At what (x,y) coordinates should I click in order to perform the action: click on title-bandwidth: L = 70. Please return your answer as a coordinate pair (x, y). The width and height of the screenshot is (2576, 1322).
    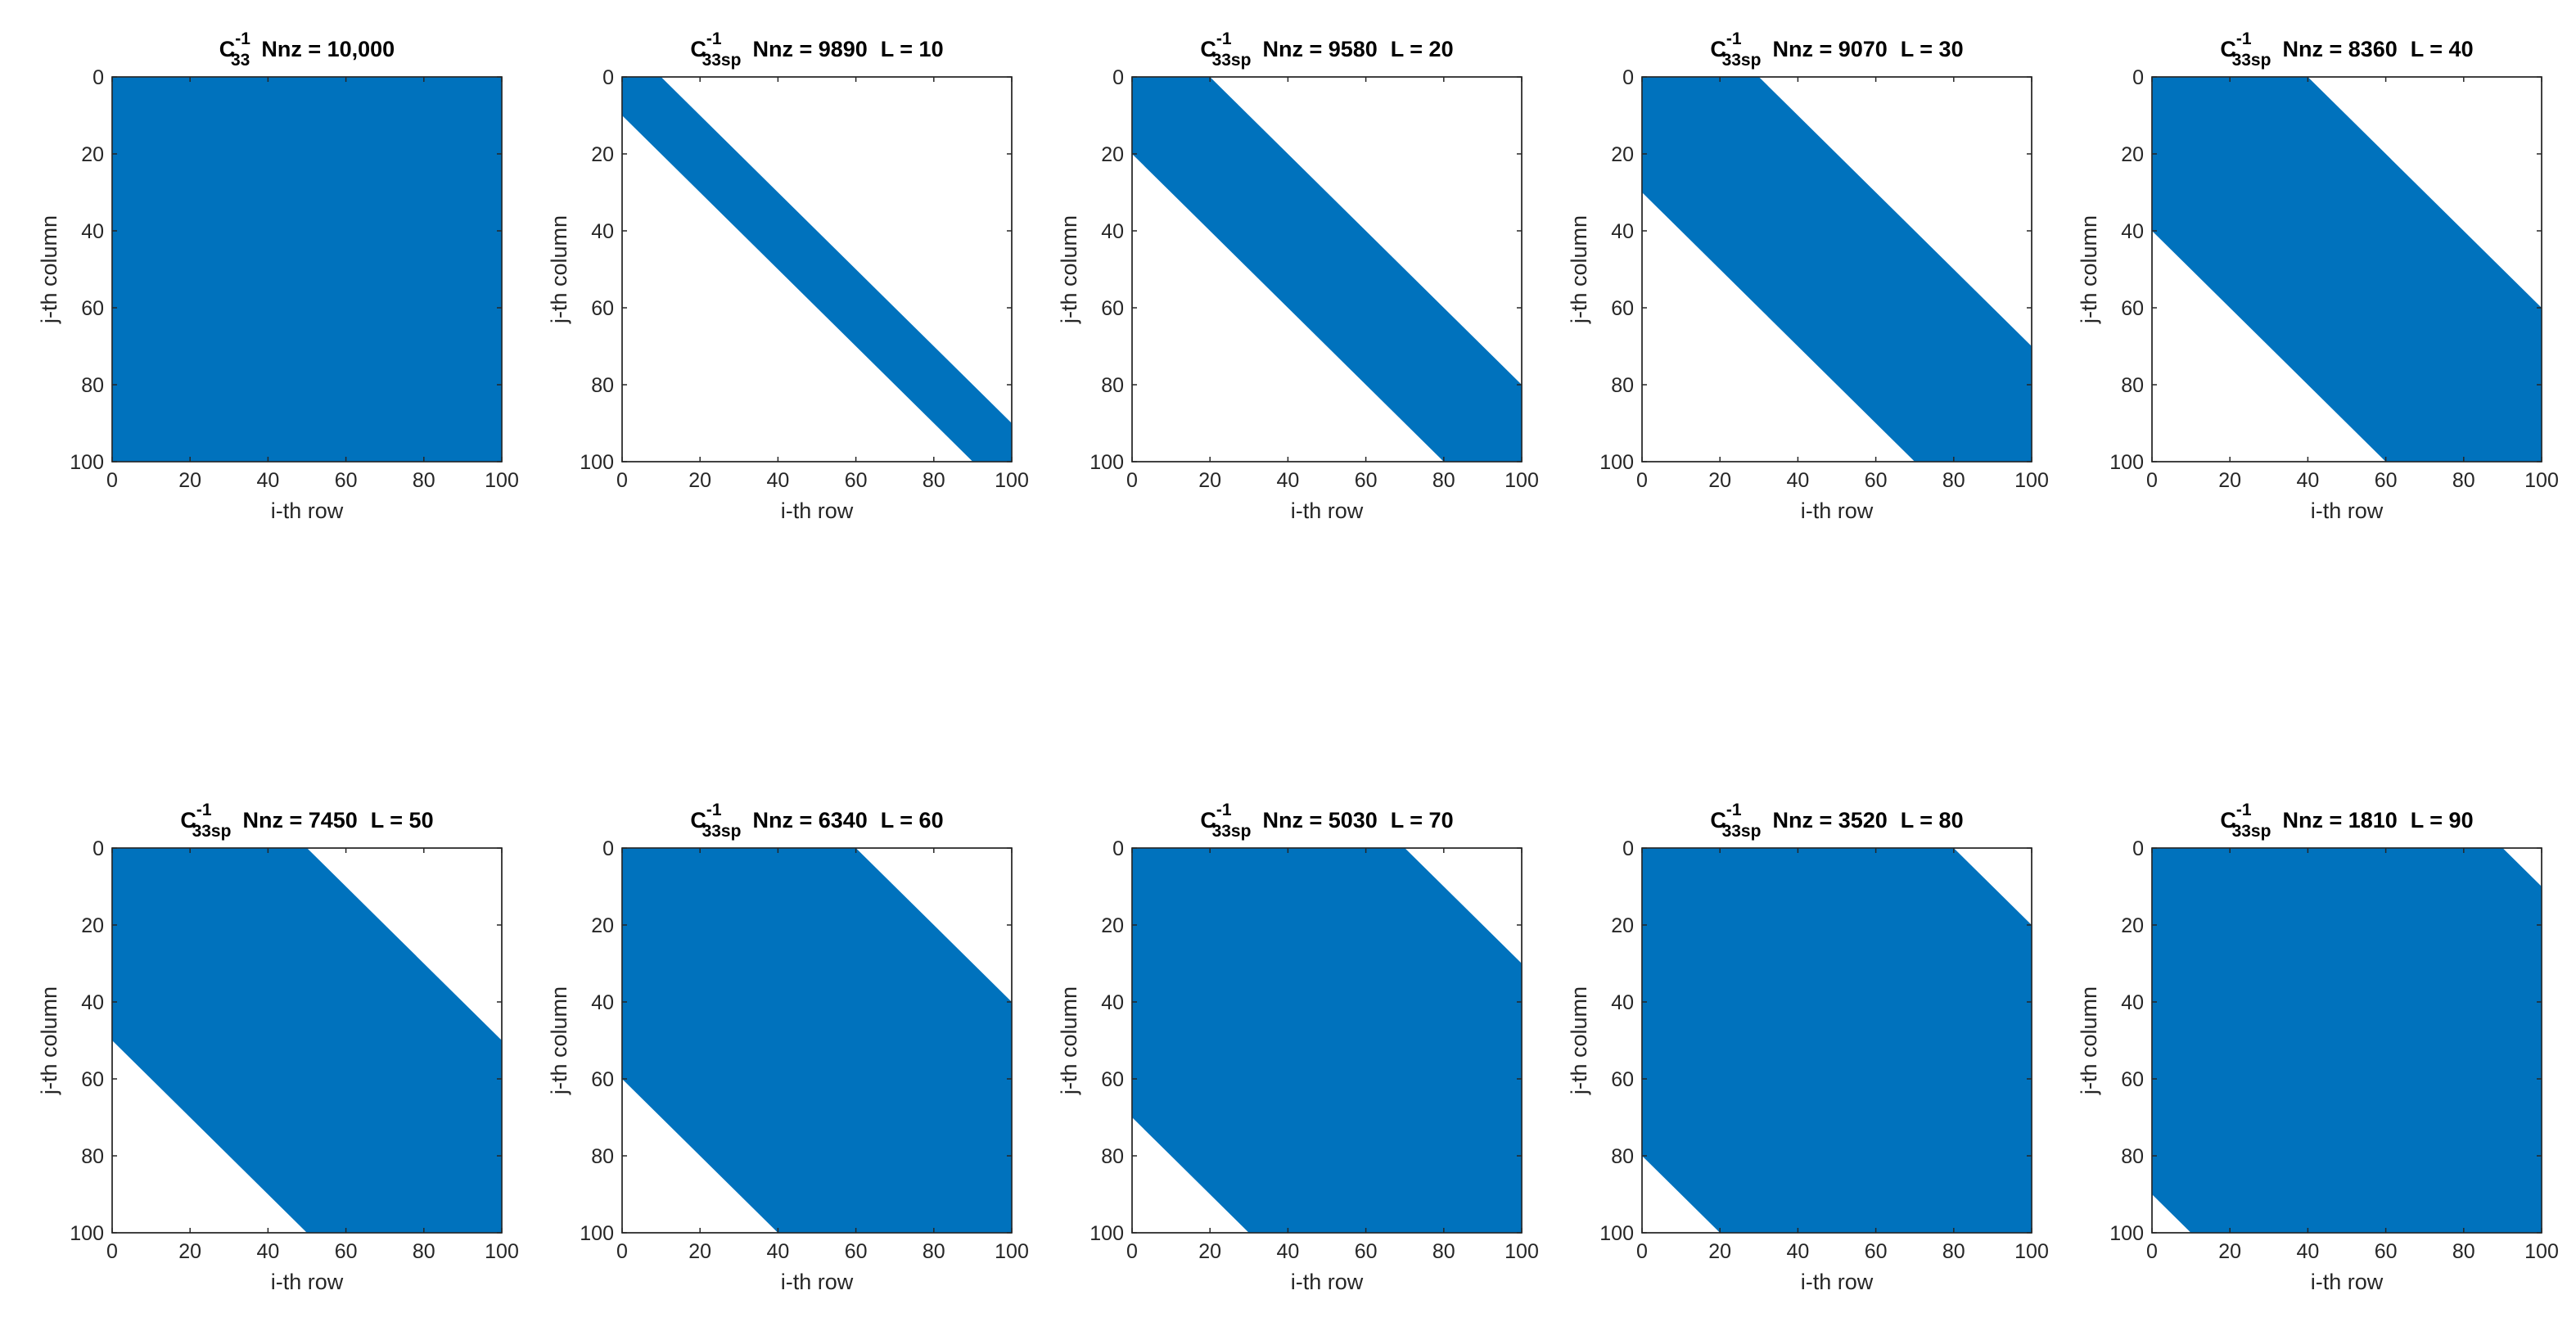
    Looking at the image, I should click on (1422, 820).